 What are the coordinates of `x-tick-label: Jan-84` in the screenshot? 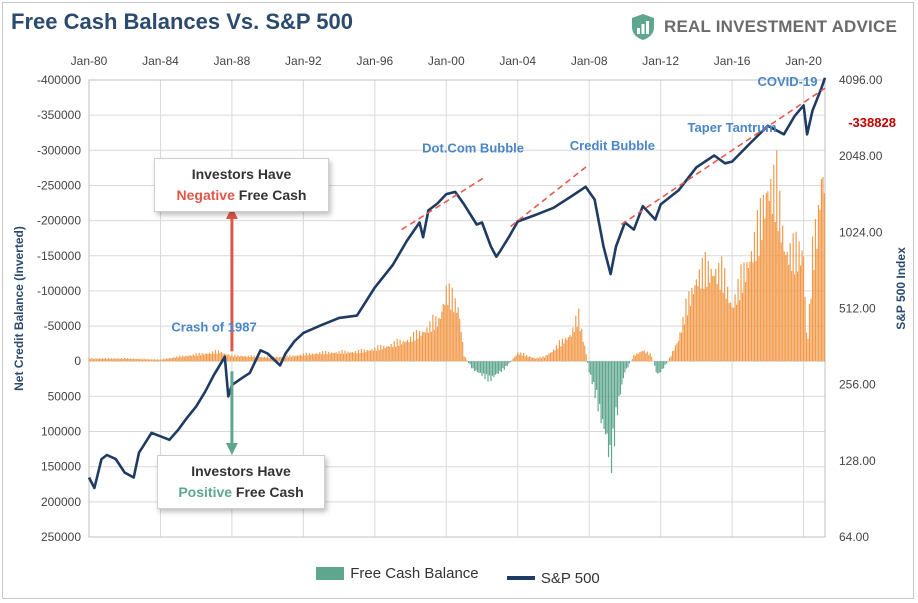 It's located at (160, 61).